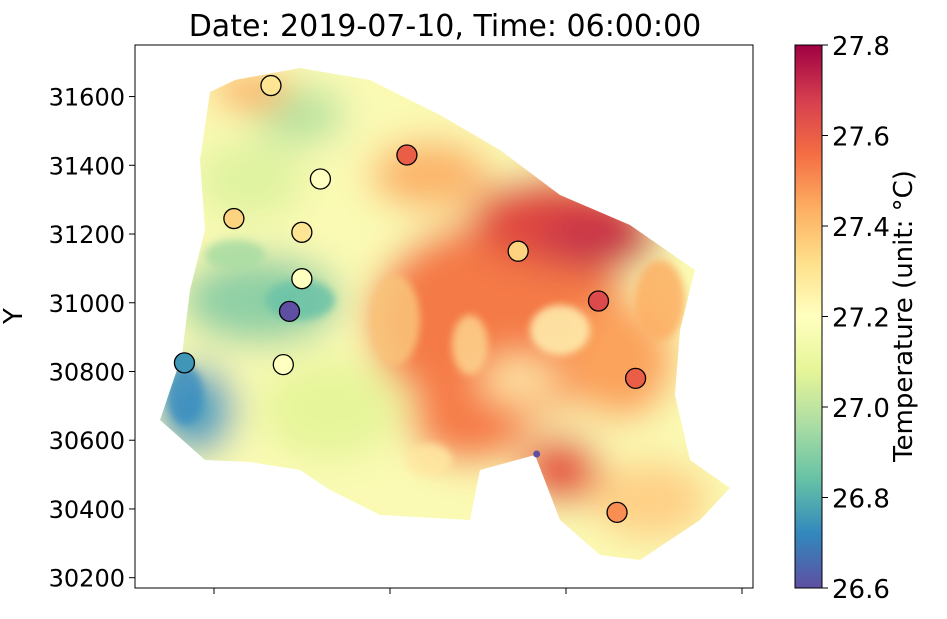  What do you see at coordinates (861, 228) in the screenshot?
I see `colorbar-tick-label: 27.4` at bounding box center [861, 228].